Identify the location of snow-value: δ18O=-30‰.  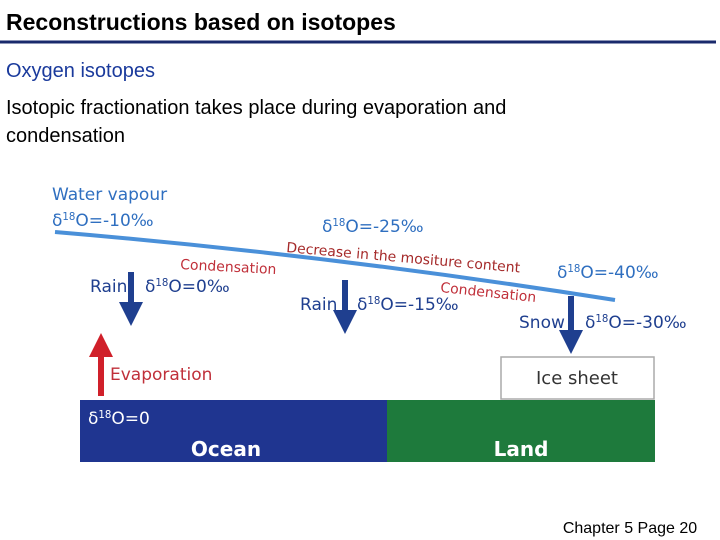
(636, 323).